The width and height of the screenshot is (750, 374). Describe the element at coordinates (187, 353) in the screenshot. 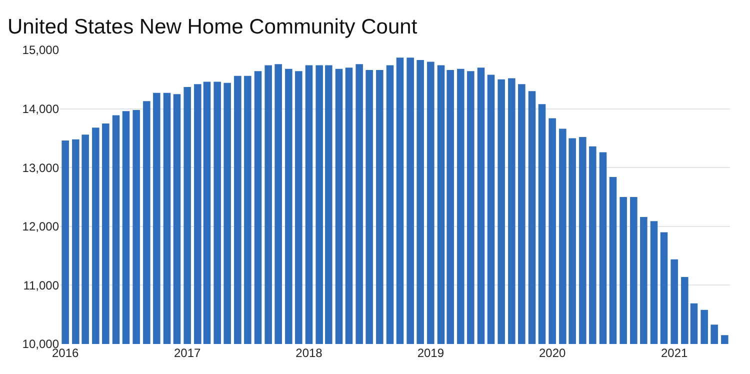

I see `x-tick-label: 2017` at that location.